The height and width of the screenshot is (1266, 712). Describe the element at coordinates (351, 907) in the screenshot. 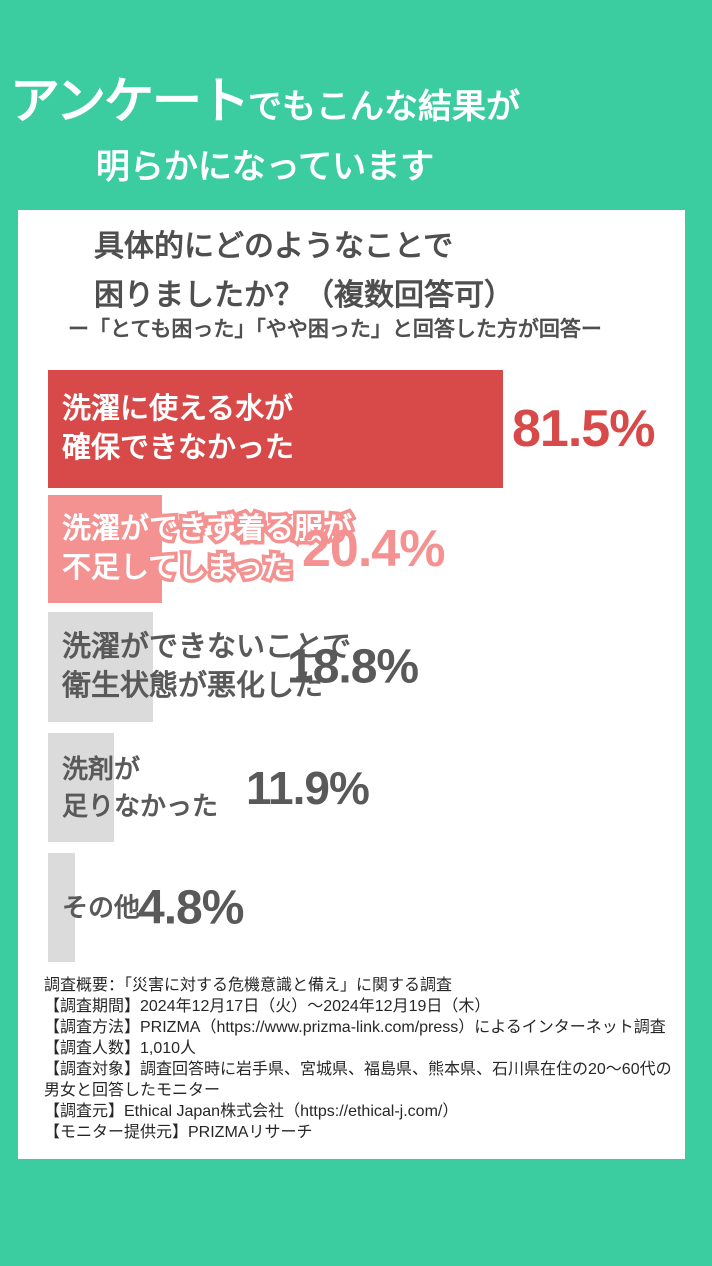

I see `bar-row: その他 4.8%` at that location.